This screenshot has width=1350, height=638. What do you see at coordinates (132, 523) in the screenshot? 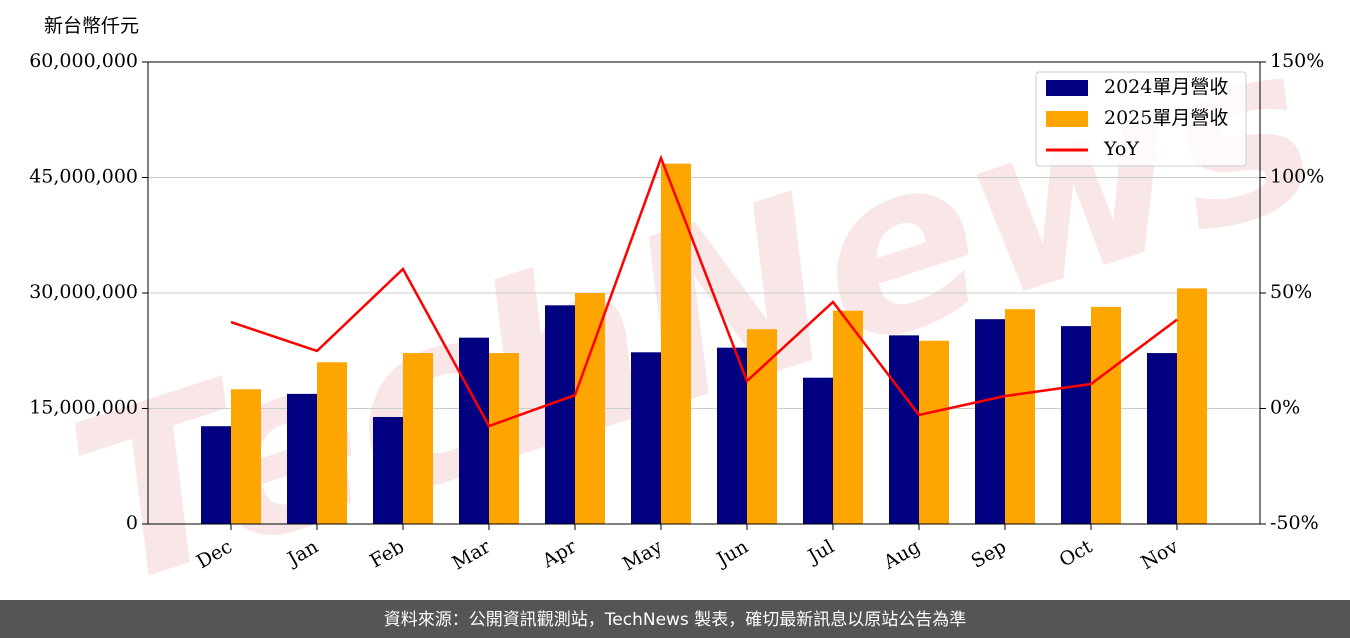
I see `y-tick-label: 0` at bounding box center [132, 523].